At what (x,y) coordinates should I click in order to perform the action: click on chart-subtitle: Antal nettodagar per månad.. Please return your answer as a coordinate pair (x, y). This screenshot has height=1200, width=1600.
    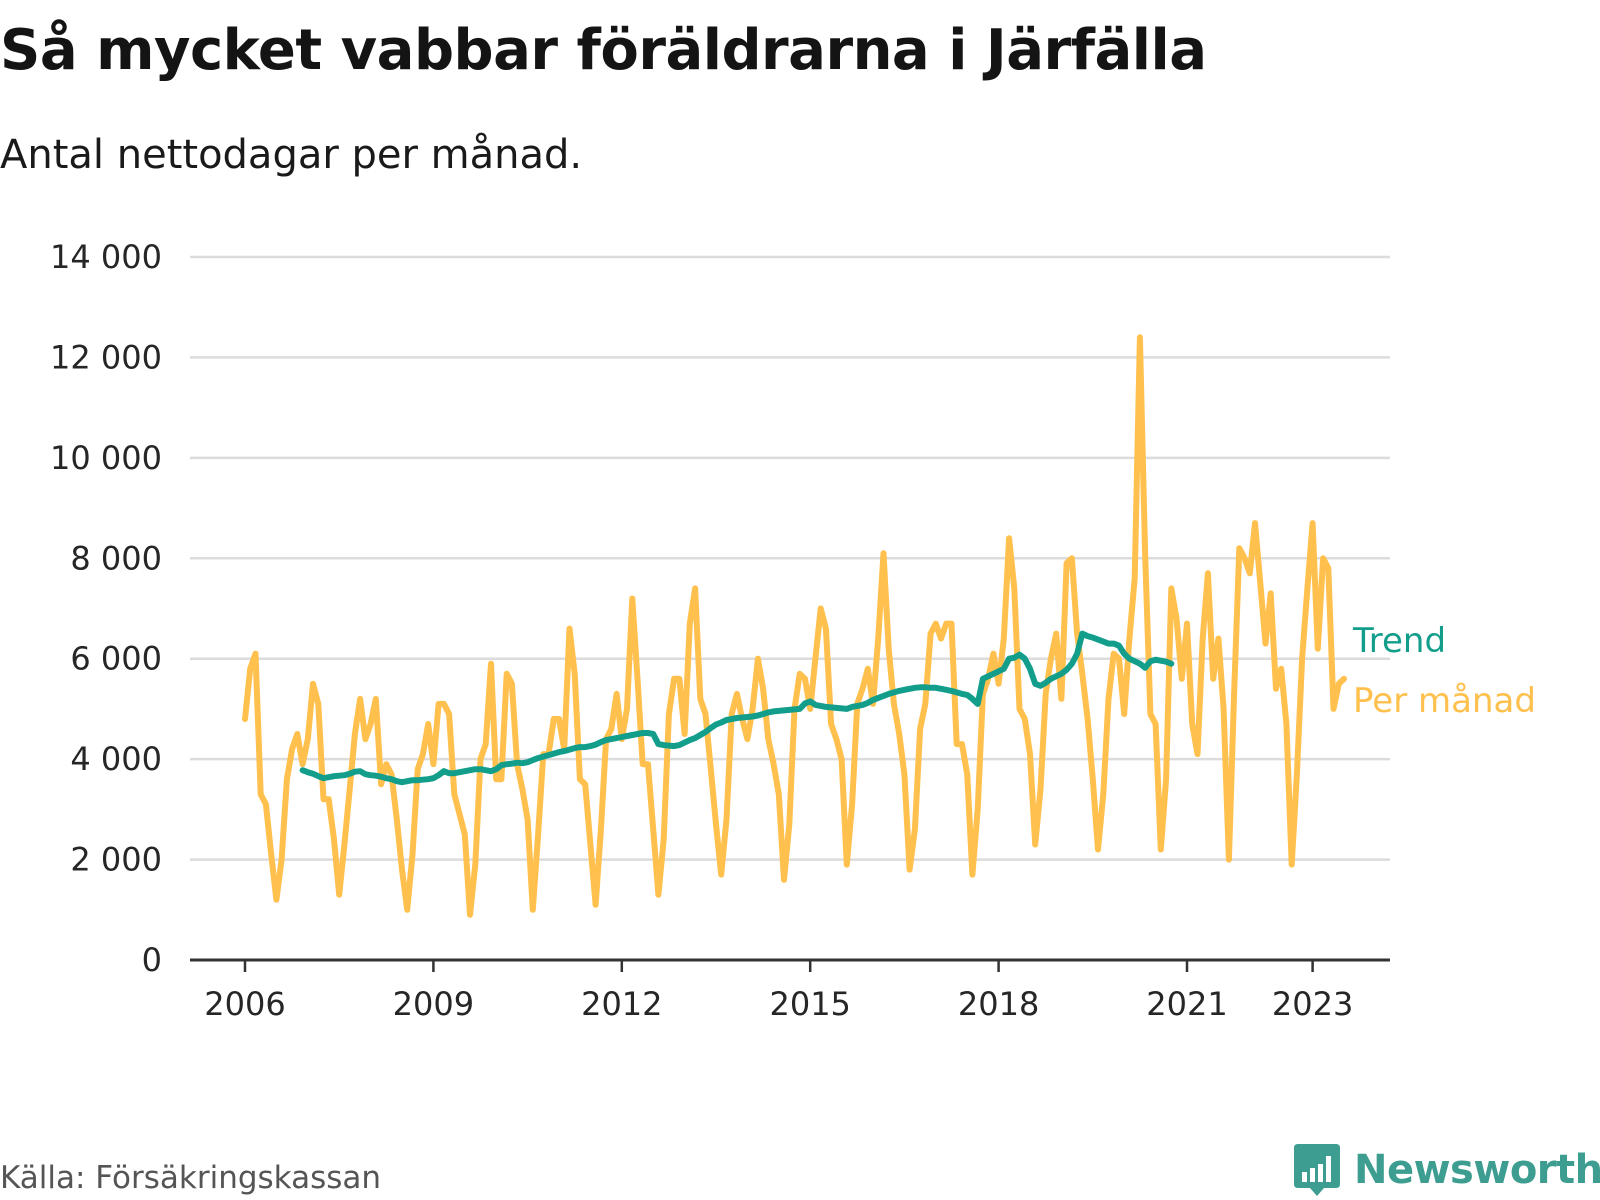
    Looking at the image, I should click on (291, 155).